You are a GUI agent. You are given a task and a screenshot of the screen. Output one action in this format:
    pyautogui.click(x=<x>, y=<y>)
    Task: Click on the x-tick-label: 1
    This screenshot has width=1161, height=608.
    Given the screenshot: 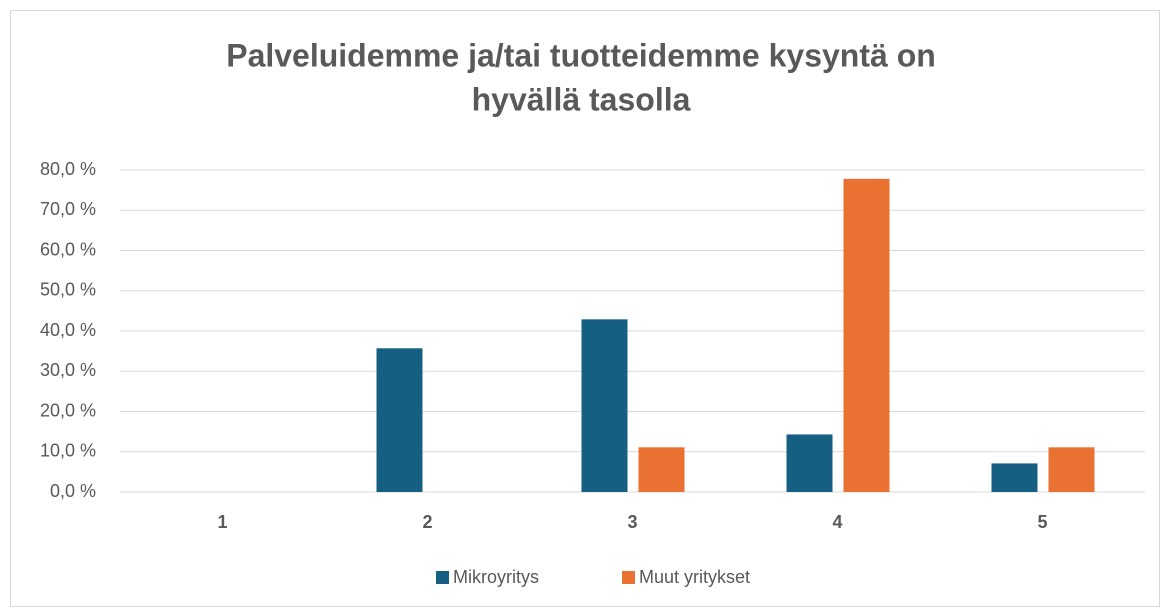 What is the action you would take?
    pyautogui.click(x=222, y=522)
    